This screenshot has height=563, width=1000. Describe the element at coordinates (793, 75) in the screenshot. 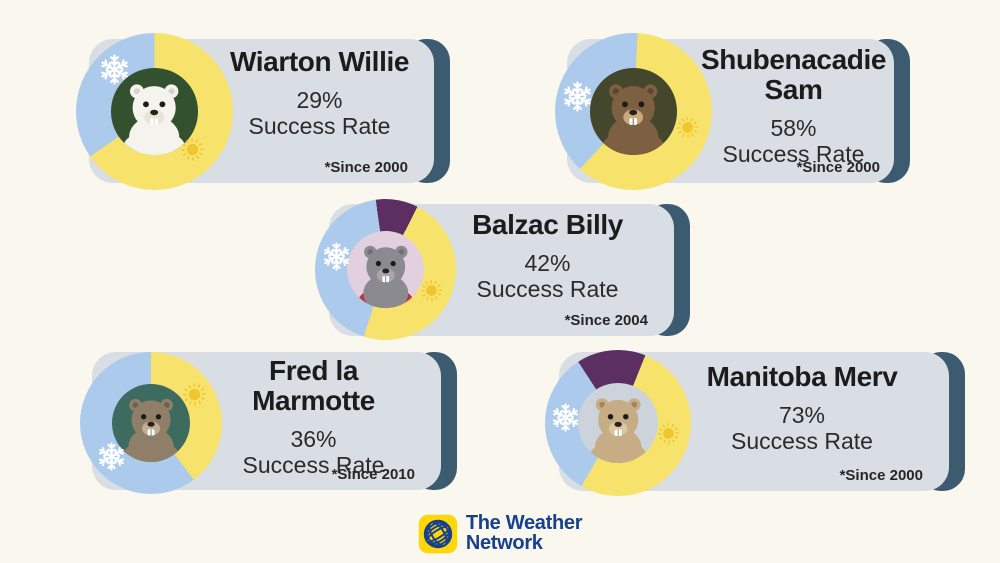

I see `groundhog-name: Shubenacadie Sam` at that location.